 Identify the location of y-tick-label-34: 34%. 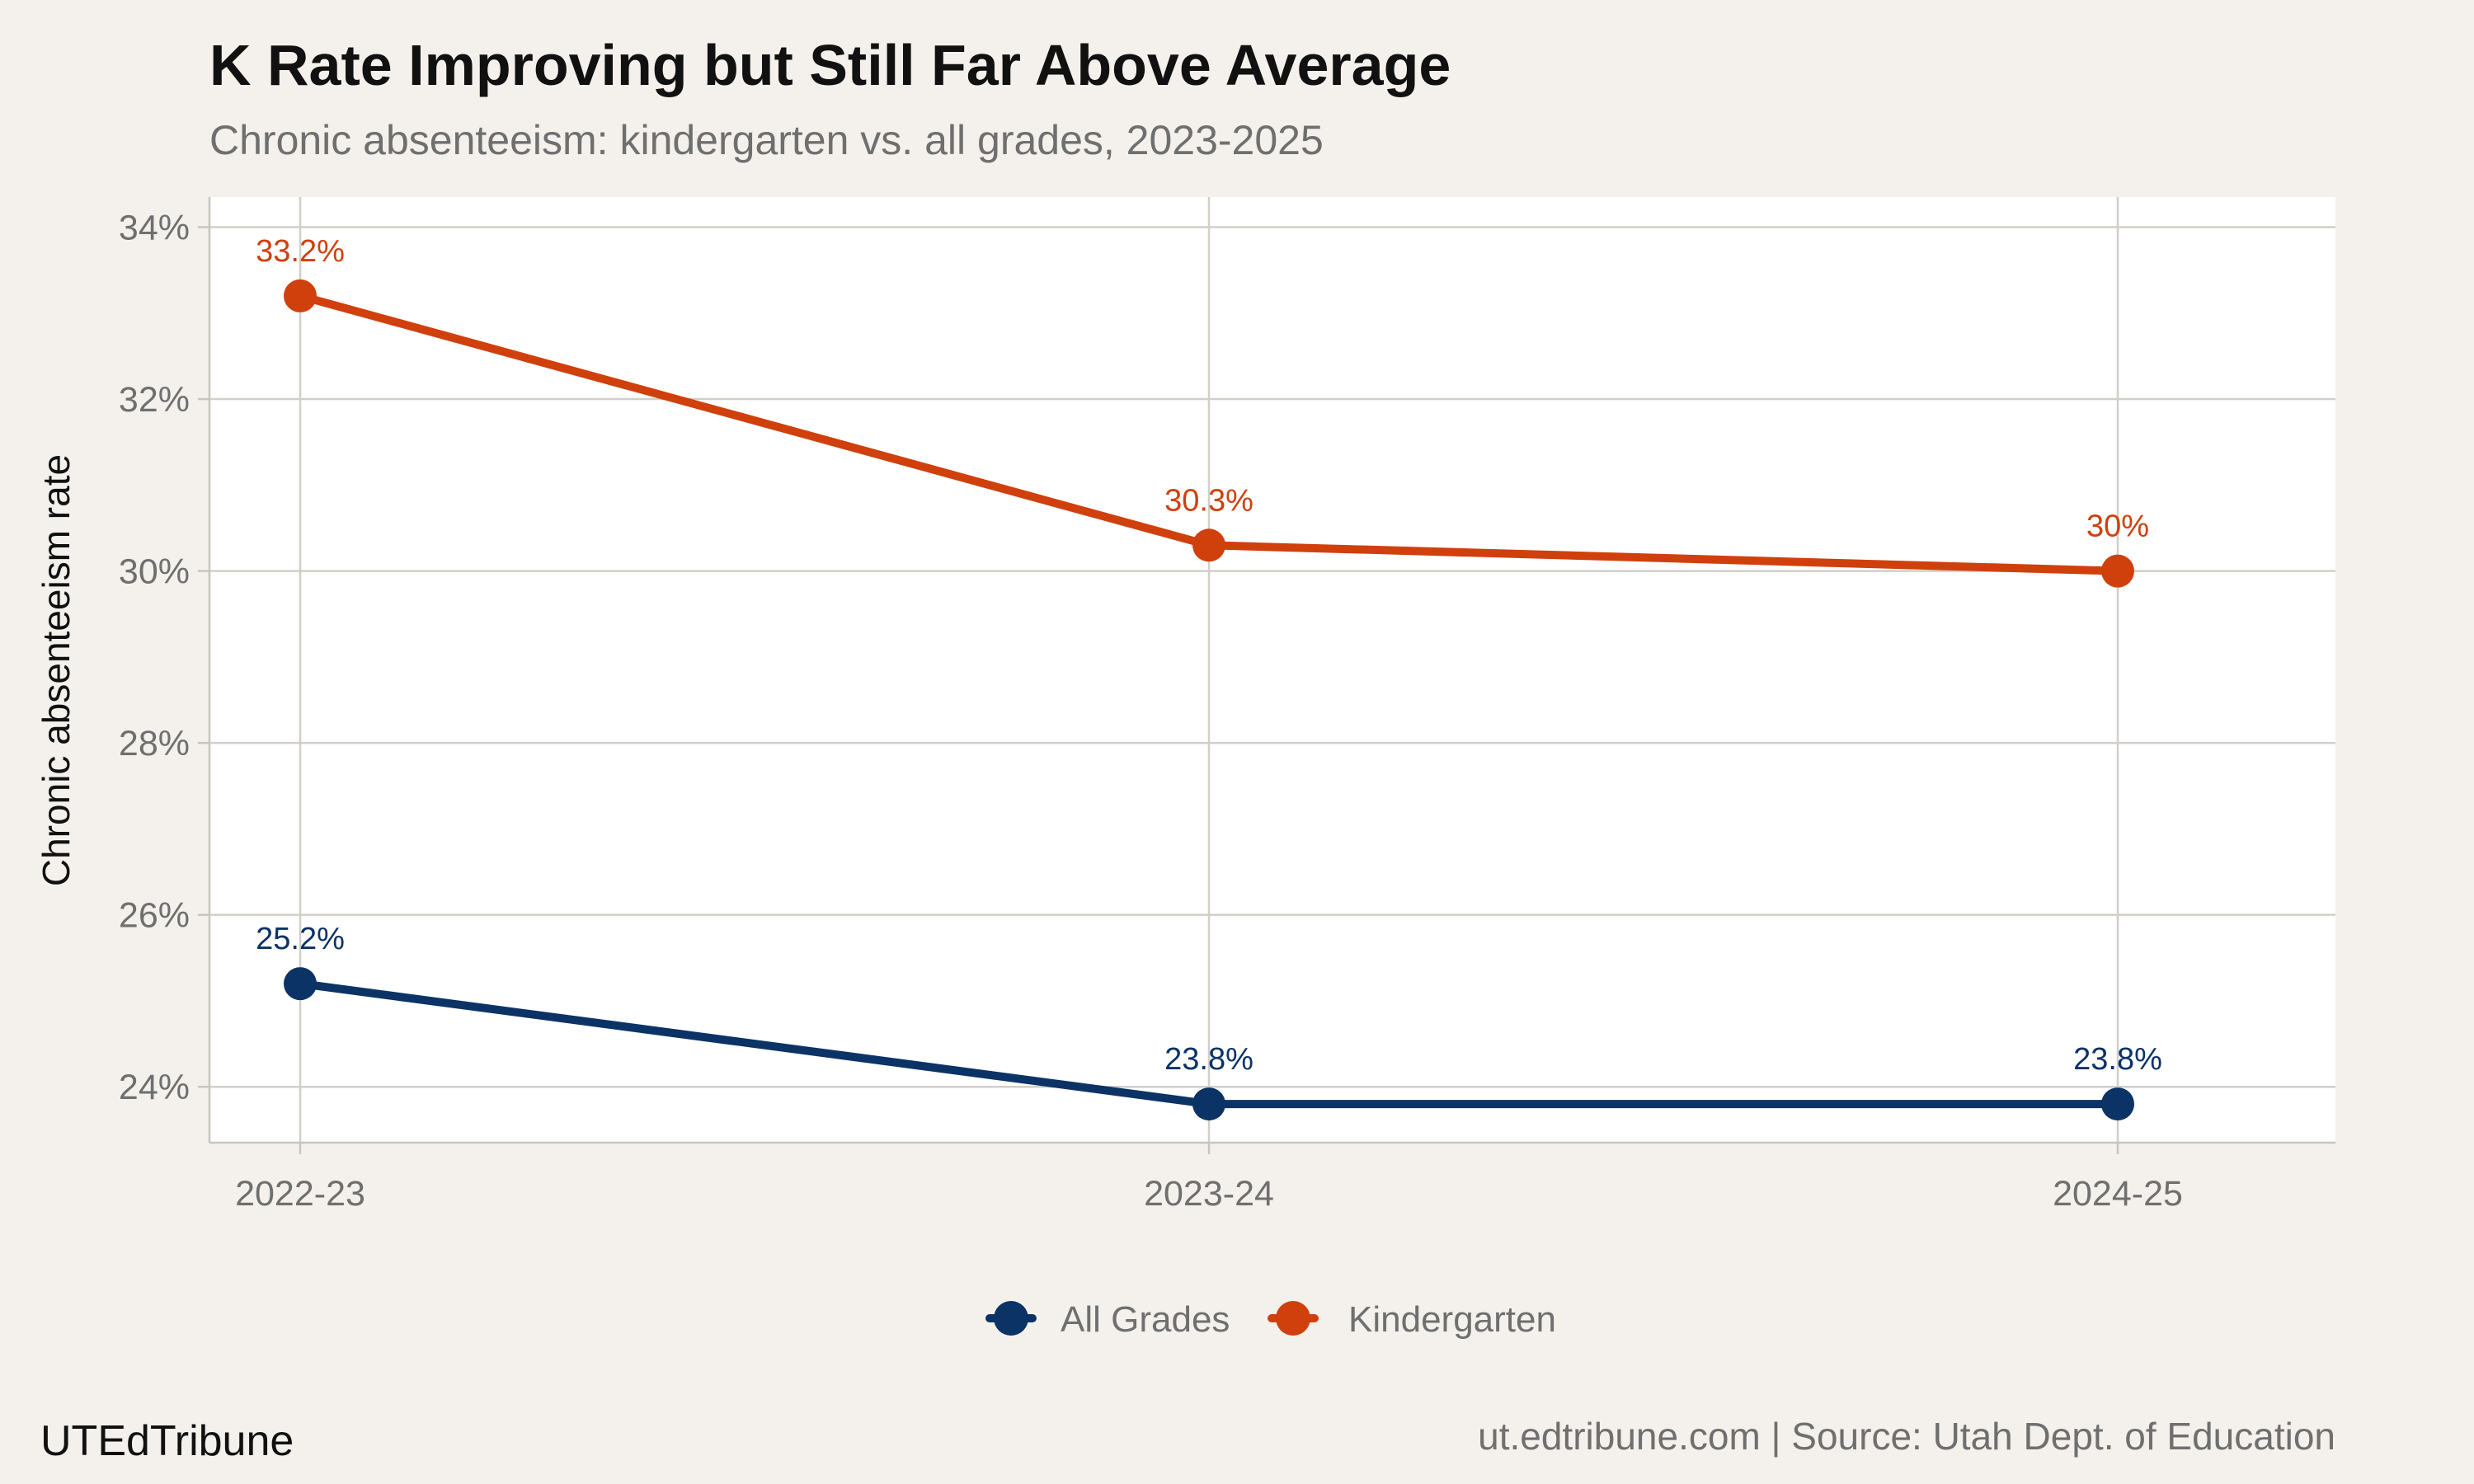
(154, 228).